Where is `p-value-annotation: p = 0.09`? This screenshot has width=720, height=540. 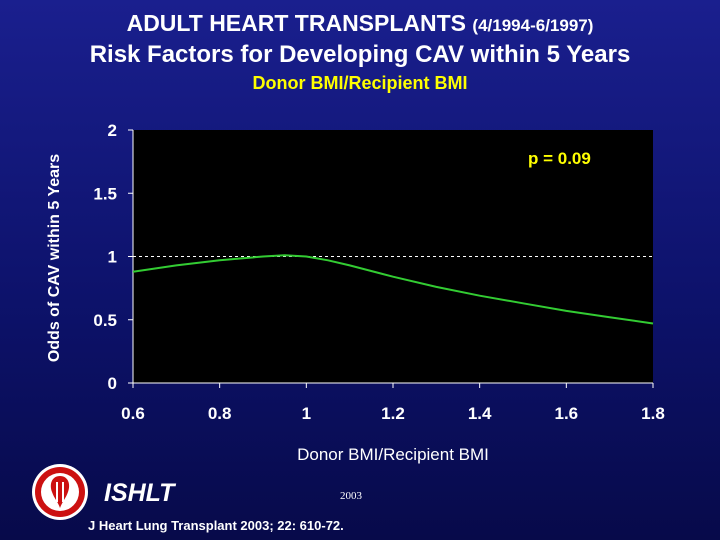
p-value-annotation: p = 0.09 is located at coordinates (559, 158).